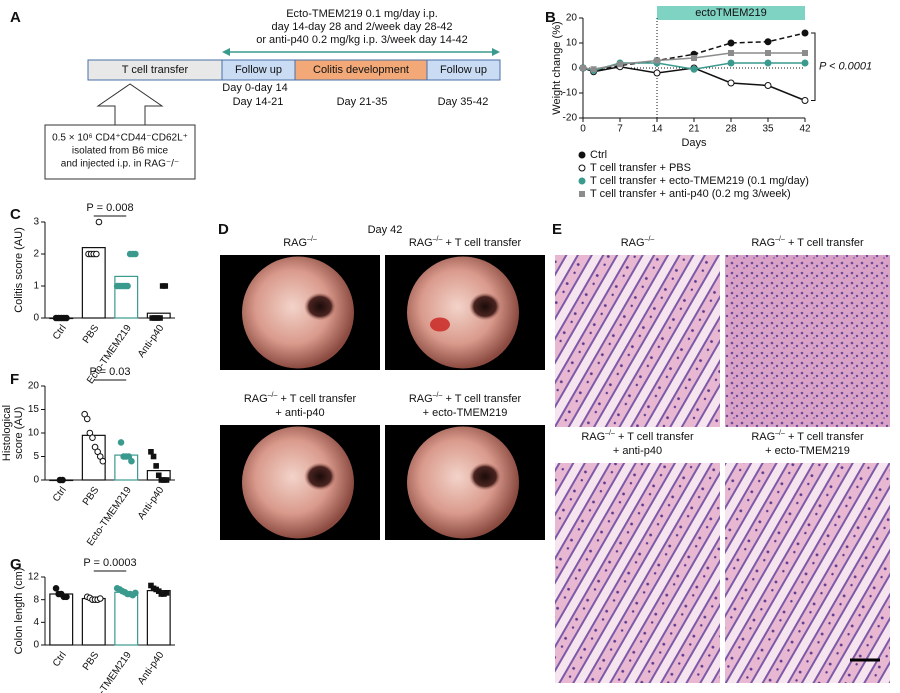 This screenshot has height=693, width=900. What do you see at coordinates (598, 155) in the screenshot?
I see `legend-label: Ctrl` at bounding box center [598, 155].